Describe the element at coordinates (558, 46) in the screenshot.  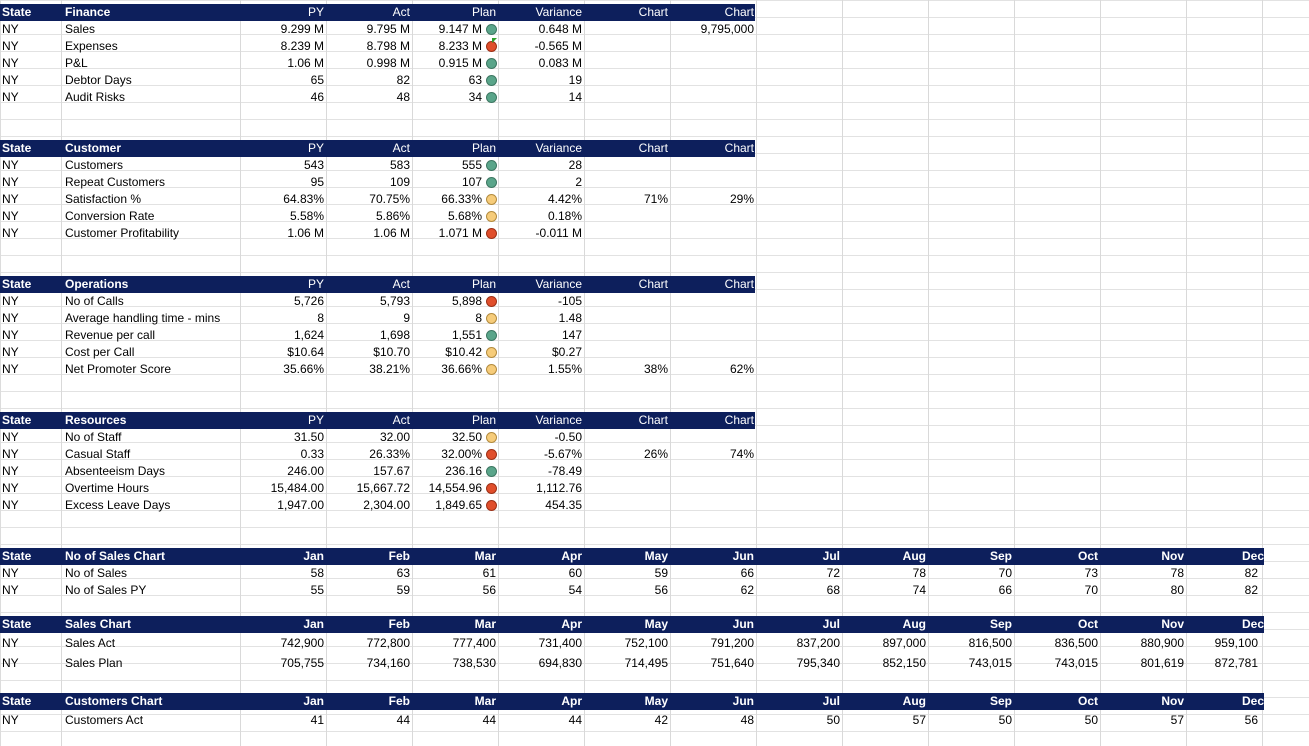
I see `variance-value: -0.565 M` at that location.